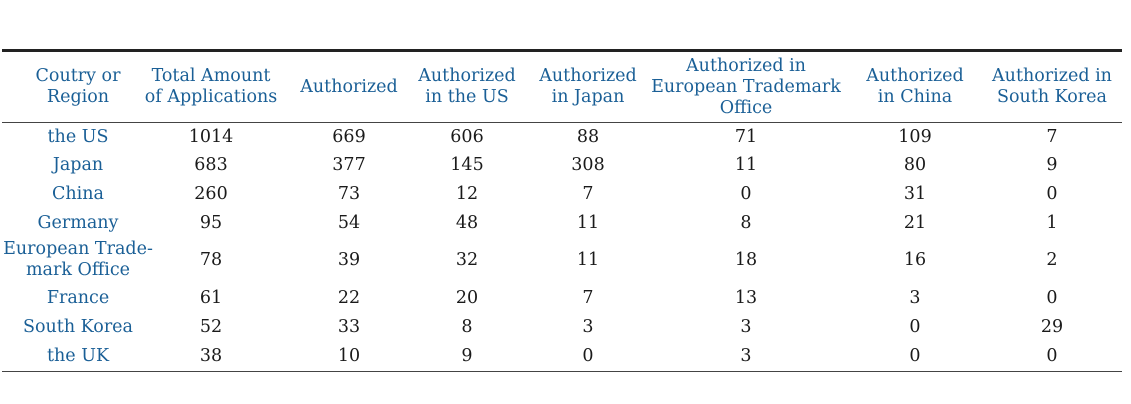  What do you see at coordinates (562, 371) in the screenshot?
I see `bottom-rule` at bounding box center [562, 371].